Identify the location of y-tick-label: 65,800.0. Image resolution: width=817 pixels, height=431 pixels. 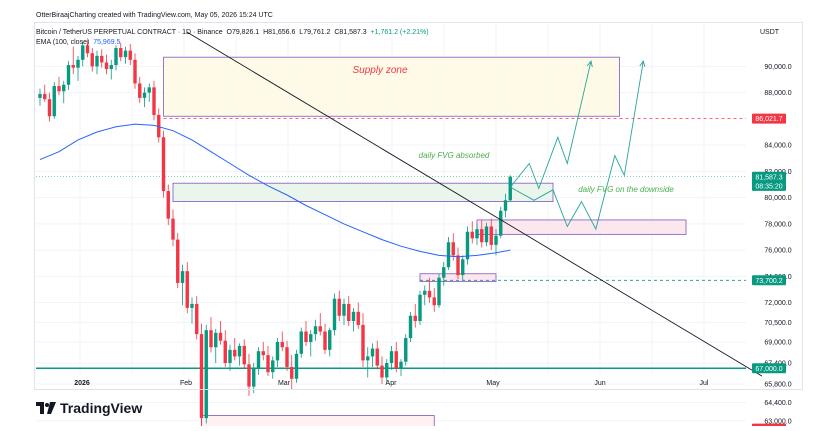
(777, 385).